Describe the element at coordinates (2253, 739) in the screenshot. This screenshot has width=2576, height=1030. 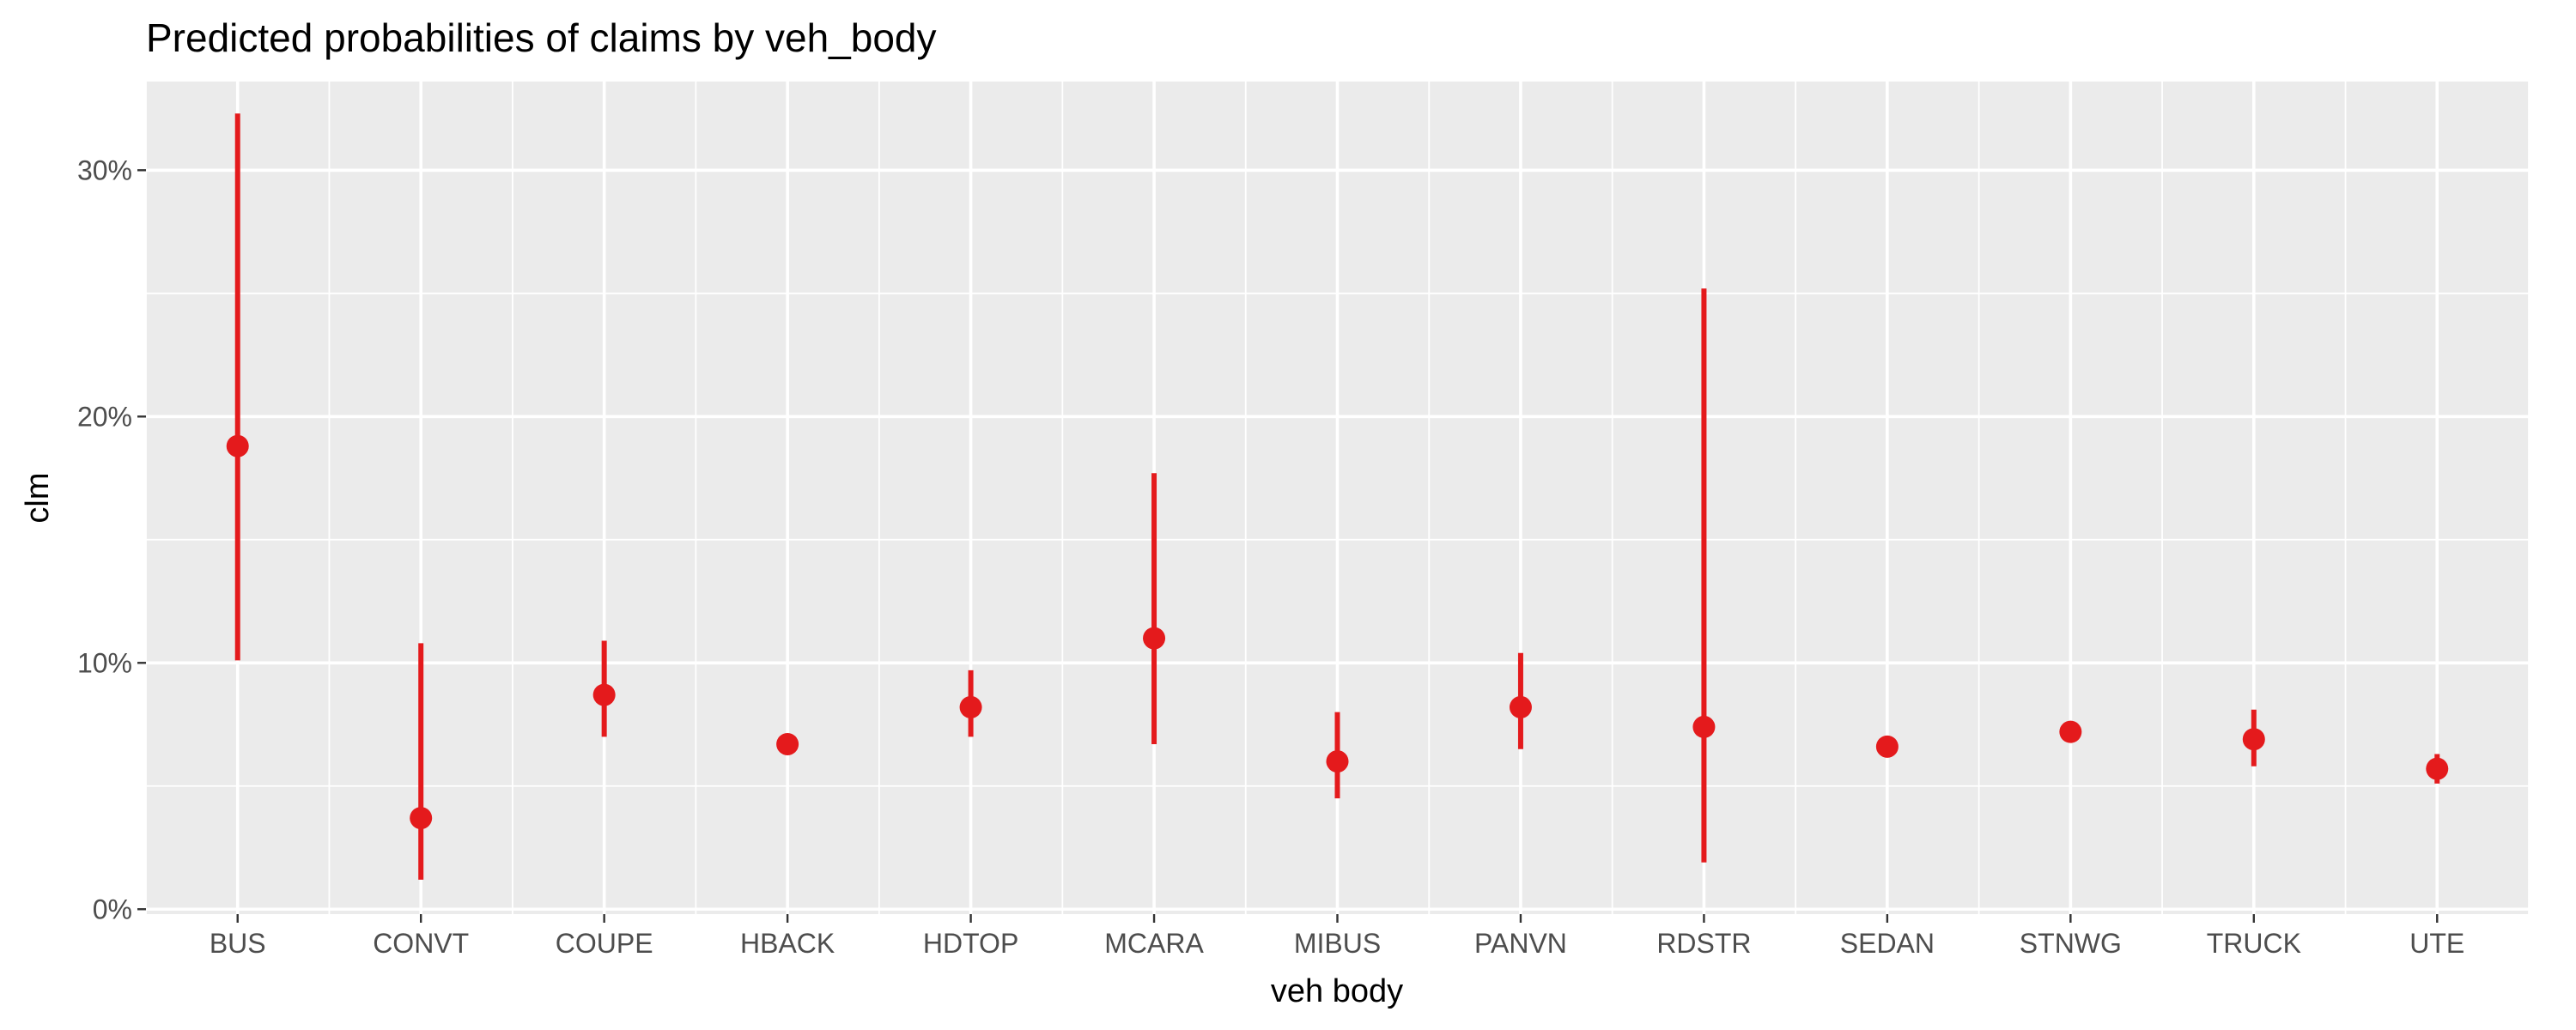
I see `data-point-truck` at that location.